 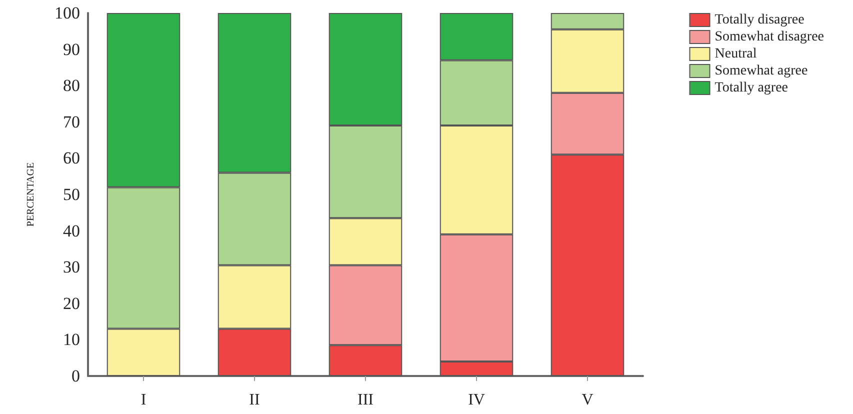 I want to click on legend-label: Somewhat disagree, so click(x=769, y=37).